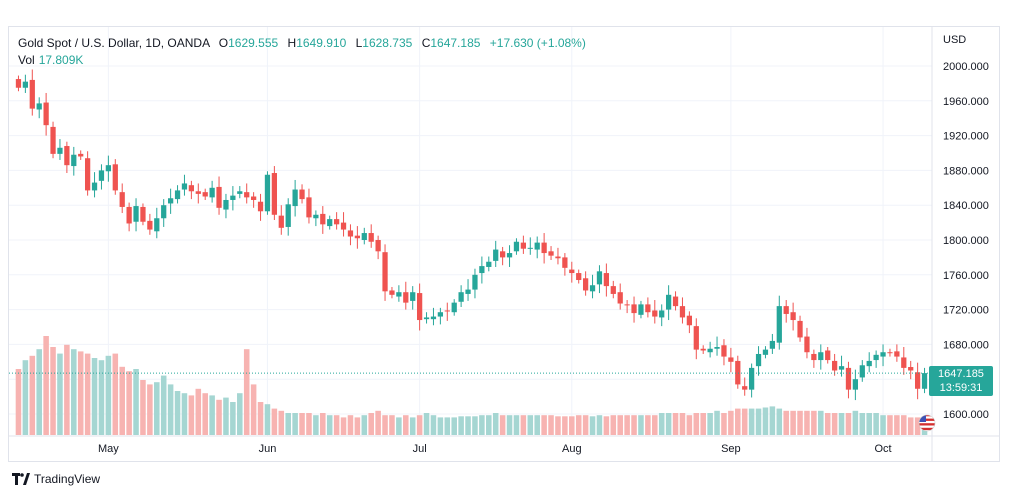 The image size is (1012, 498). I want to click on low-value: 1628.735, so click(387, 43).